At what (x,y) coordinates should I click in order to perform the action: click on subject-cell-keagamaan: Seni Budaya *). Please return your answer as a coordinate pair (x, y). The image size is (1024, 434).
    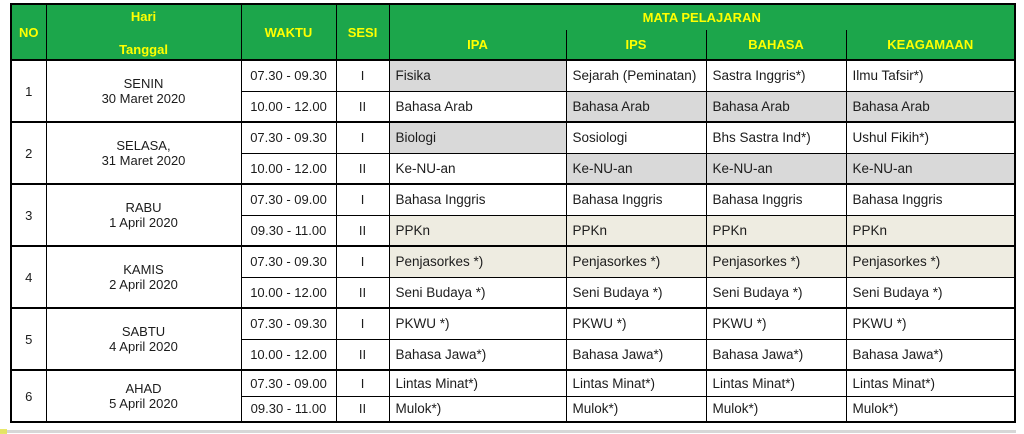
    Looking at the image, I should click on (930, 292).